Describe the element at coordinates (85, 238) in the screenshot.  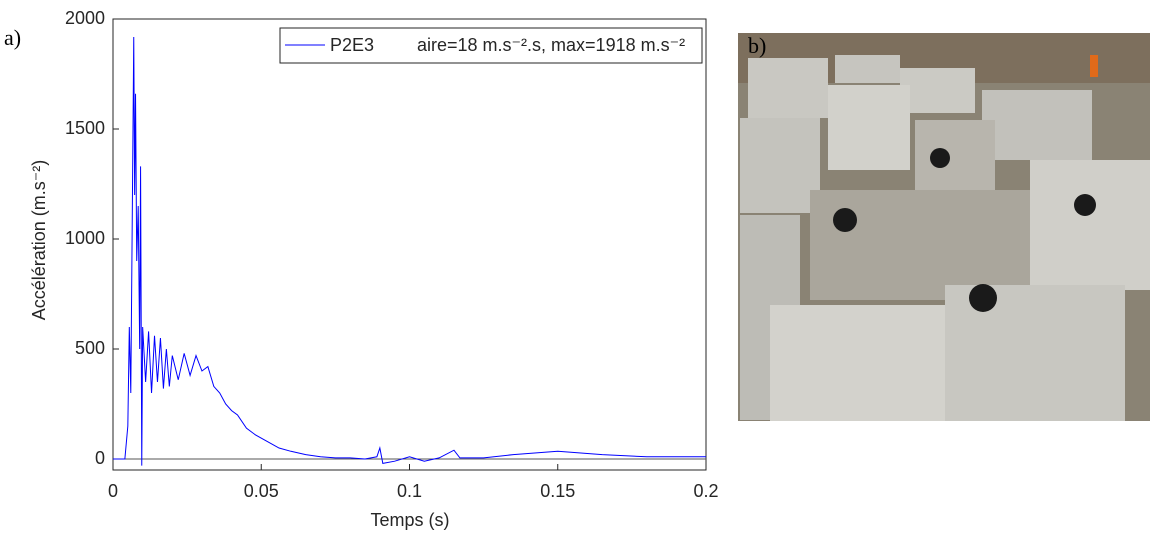
I see `y-tick-label: 1000` at that location.